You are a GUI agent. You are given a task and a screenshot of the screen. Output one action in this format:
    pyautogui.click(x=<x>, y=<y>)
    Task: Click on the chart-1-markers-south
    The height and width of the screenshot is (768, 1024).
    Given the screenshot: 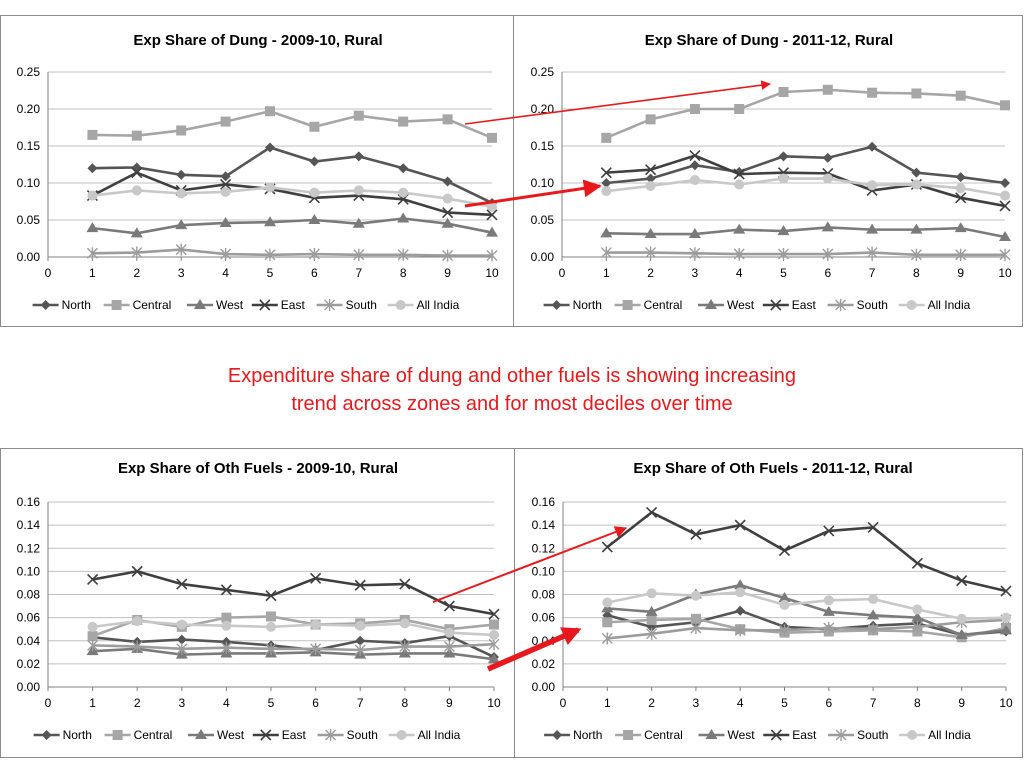 What is the action you would take?
    pyautogui.click(x=805, y=253)
    